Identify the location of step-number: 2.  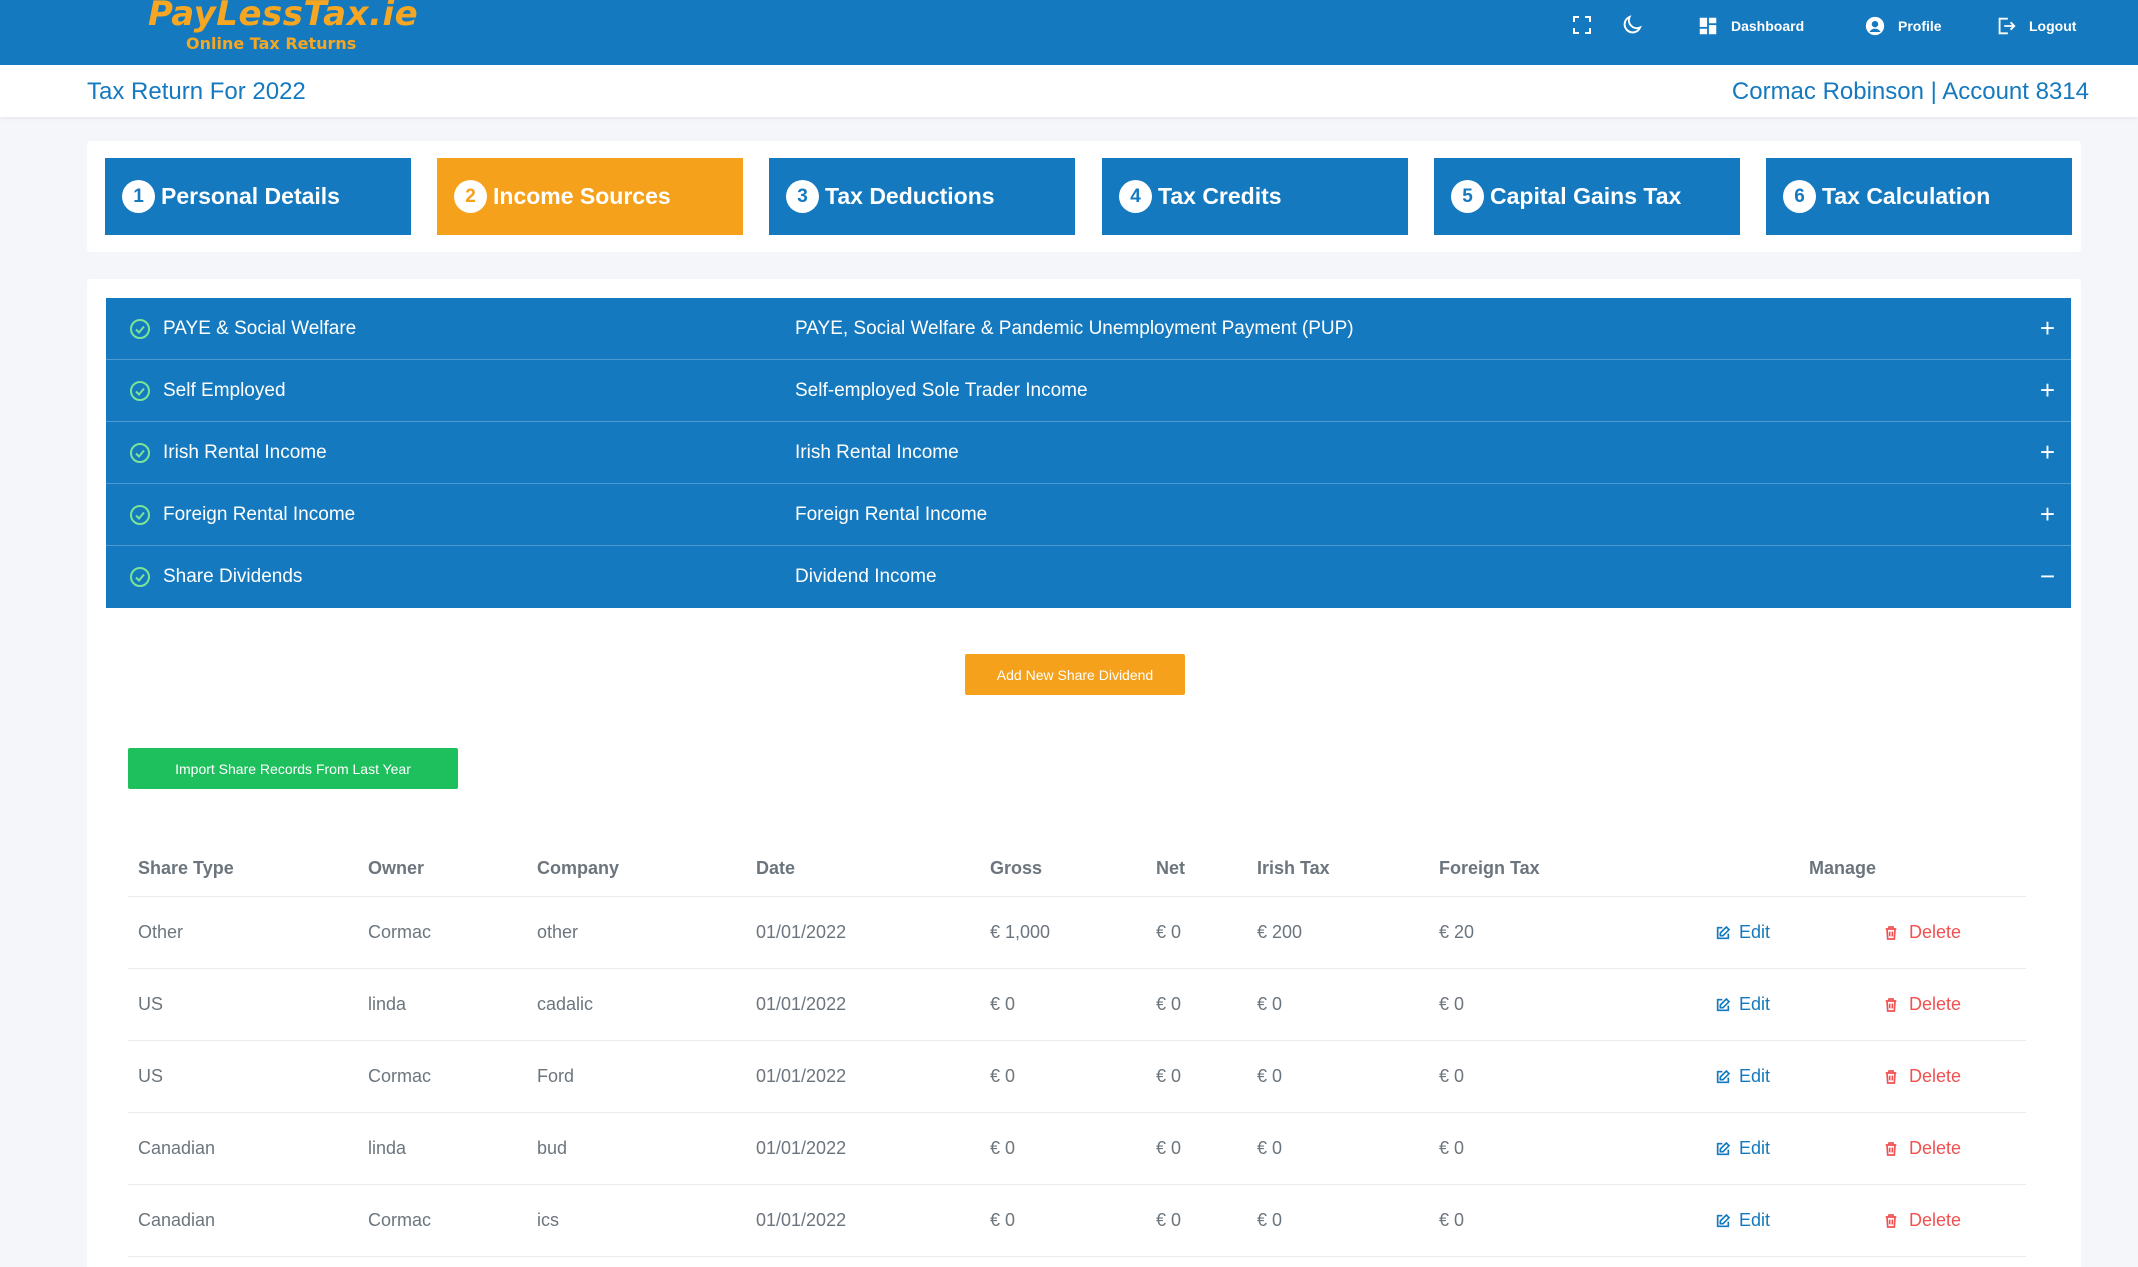
(470, 196).